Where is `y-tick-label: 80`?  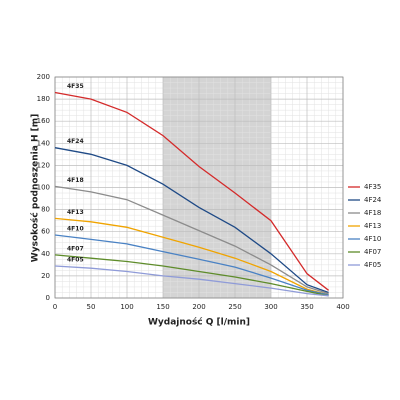 y-tick-label: 80 is located at coordinates (45, 210).